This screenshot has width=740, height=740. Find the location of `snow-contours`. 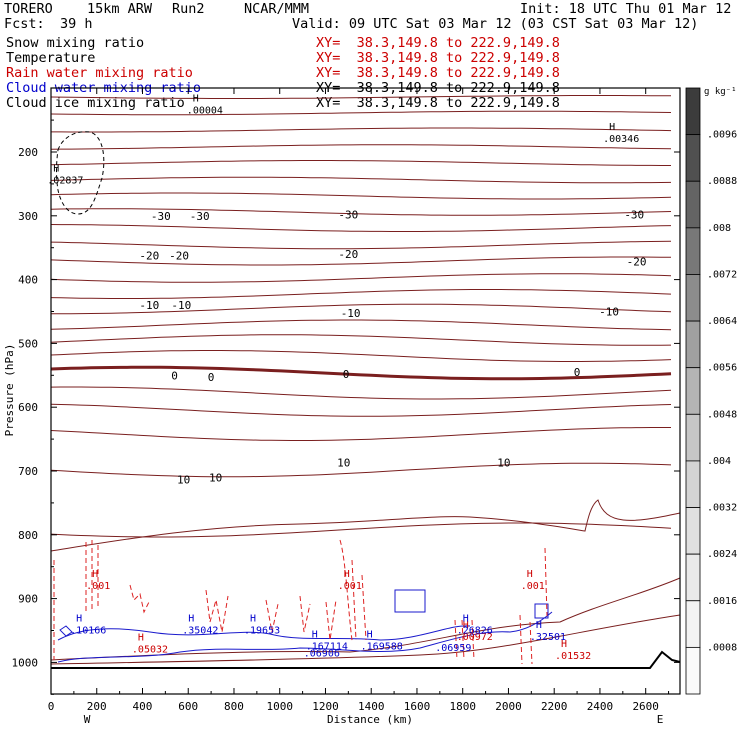

snow-contours is located at coordinates (80, 173).